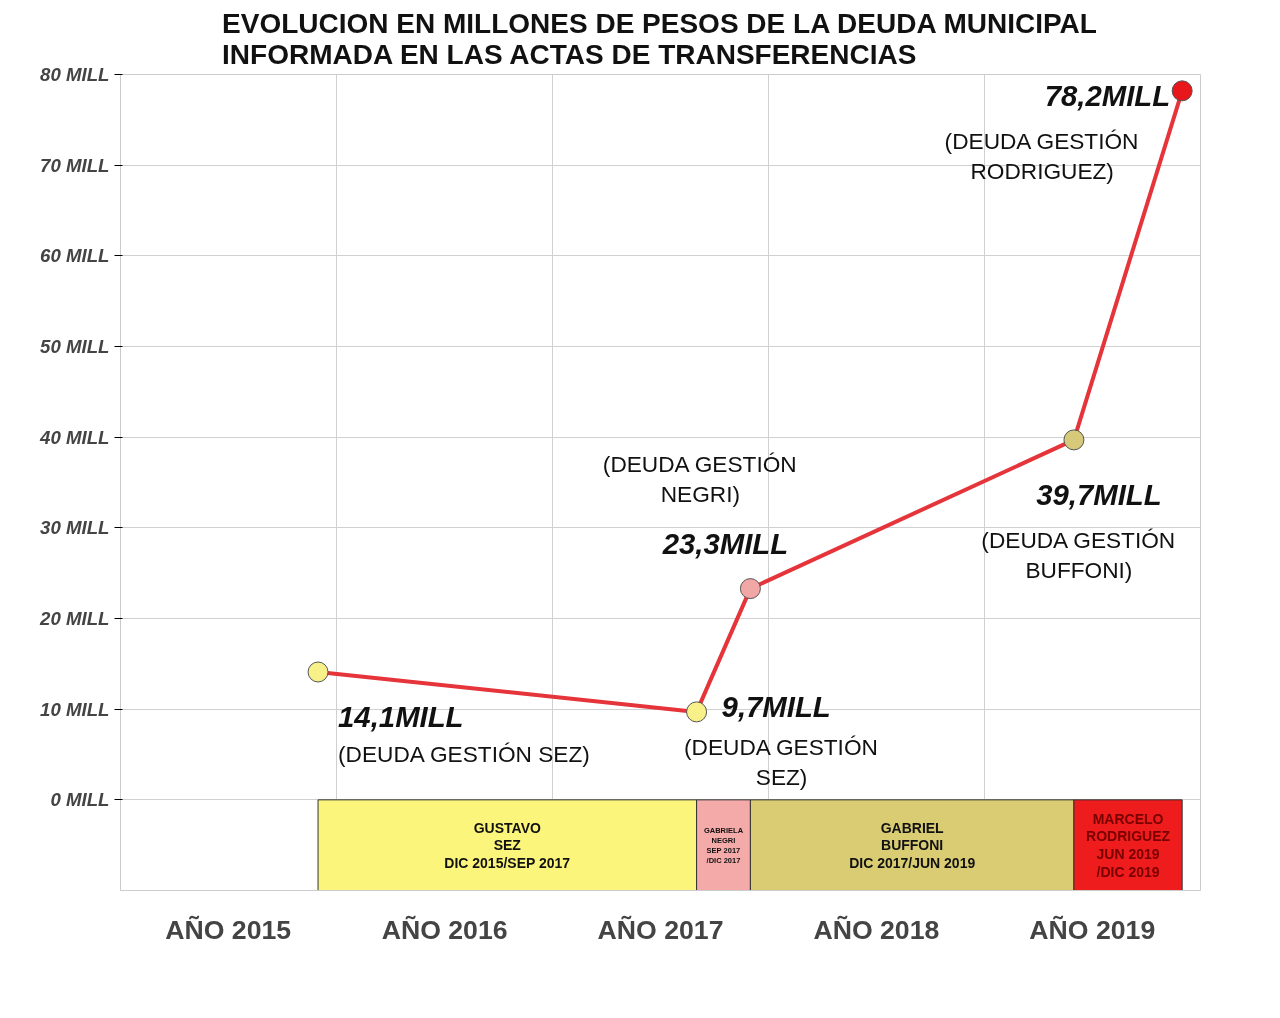 This screenshot has width=1280, height=1018. What do you see at coordinates (876, 929) in the screenshot?
I see `x-tick-label: AÑO 2018` at bounding box center [876, 929].